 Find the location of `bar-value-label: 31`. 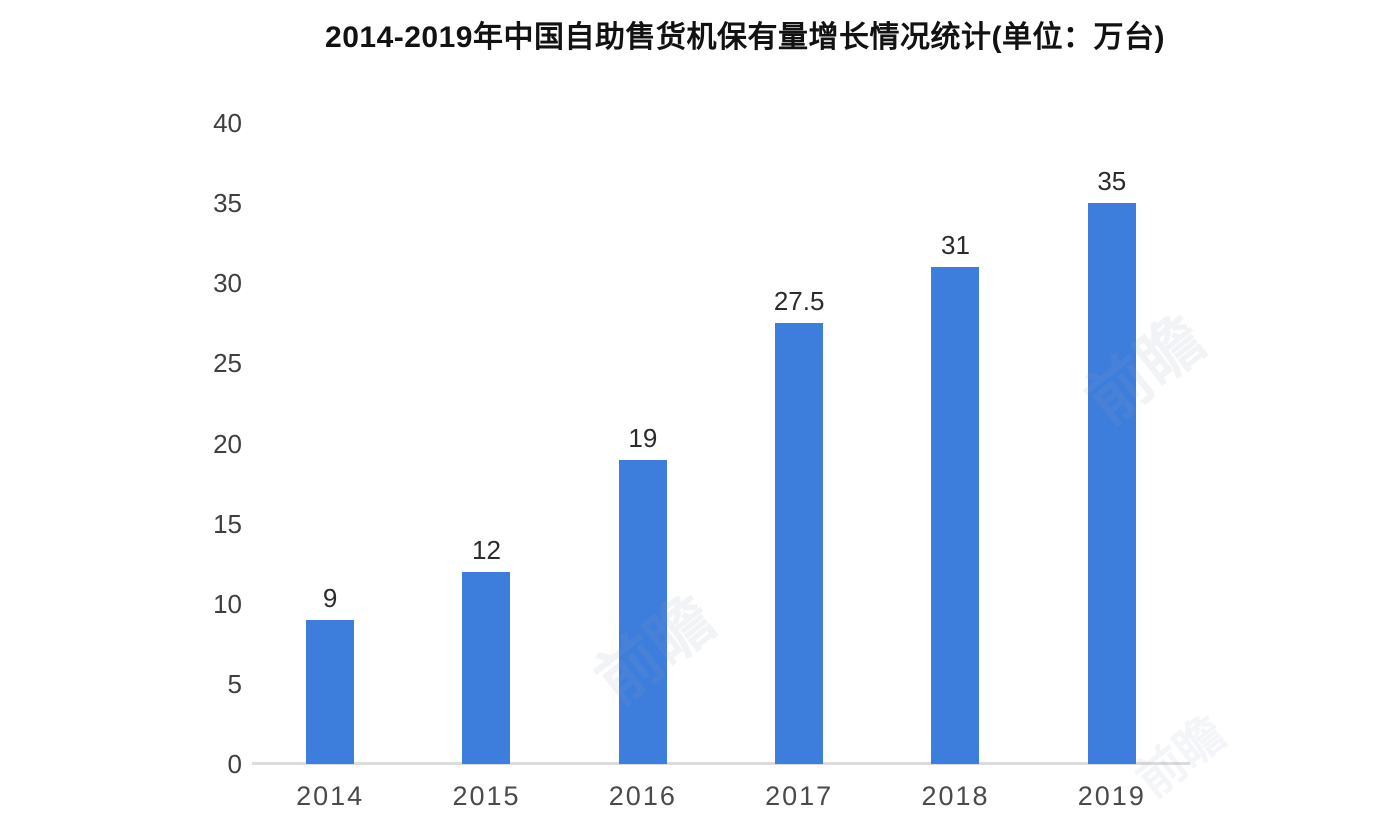

bar-value-label: 31 is located at coordinates (955, 245).